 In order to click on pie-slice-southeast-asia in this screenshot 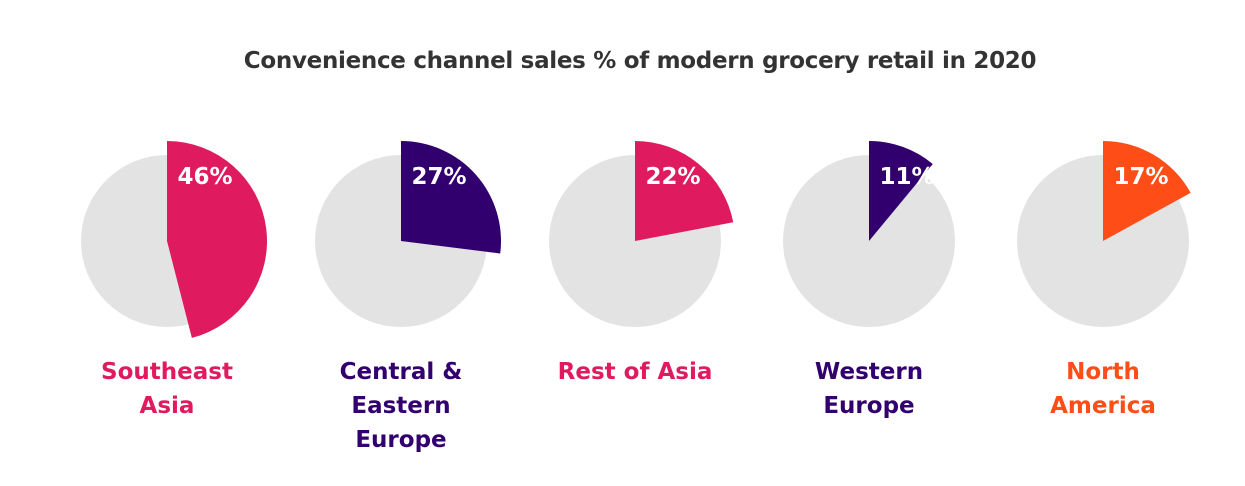, I will do `click(217, 239)`.